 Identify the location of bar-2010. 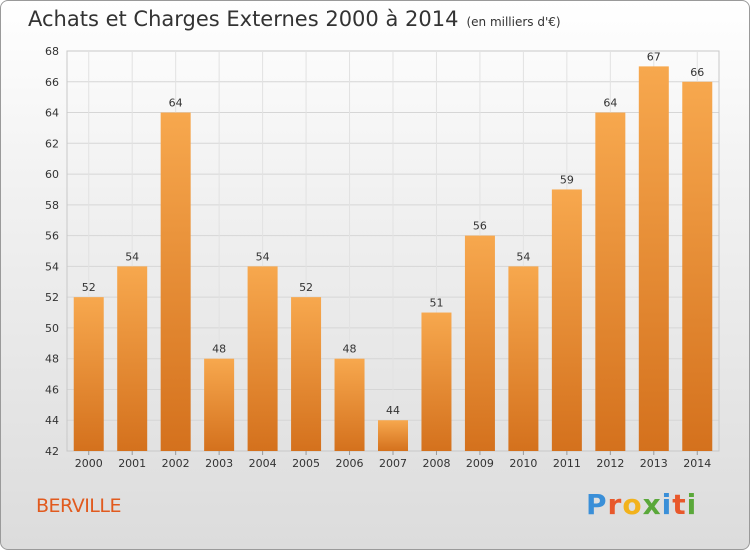
(523, 358).